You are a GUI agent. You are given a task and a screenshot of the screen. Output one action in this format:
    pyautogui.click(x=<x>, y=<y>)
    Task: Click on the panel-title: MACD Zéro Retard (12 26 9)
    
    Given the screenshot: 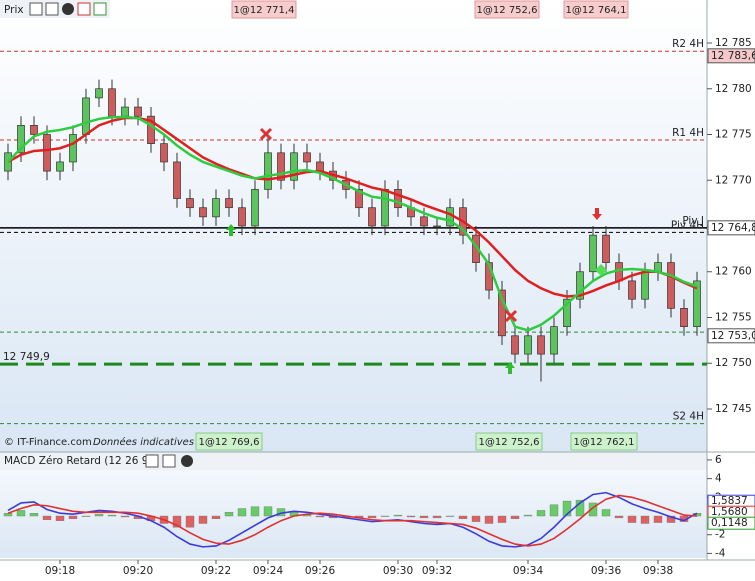 What is the action you would take?
    pyautogui.click(x=78, y=461)
    